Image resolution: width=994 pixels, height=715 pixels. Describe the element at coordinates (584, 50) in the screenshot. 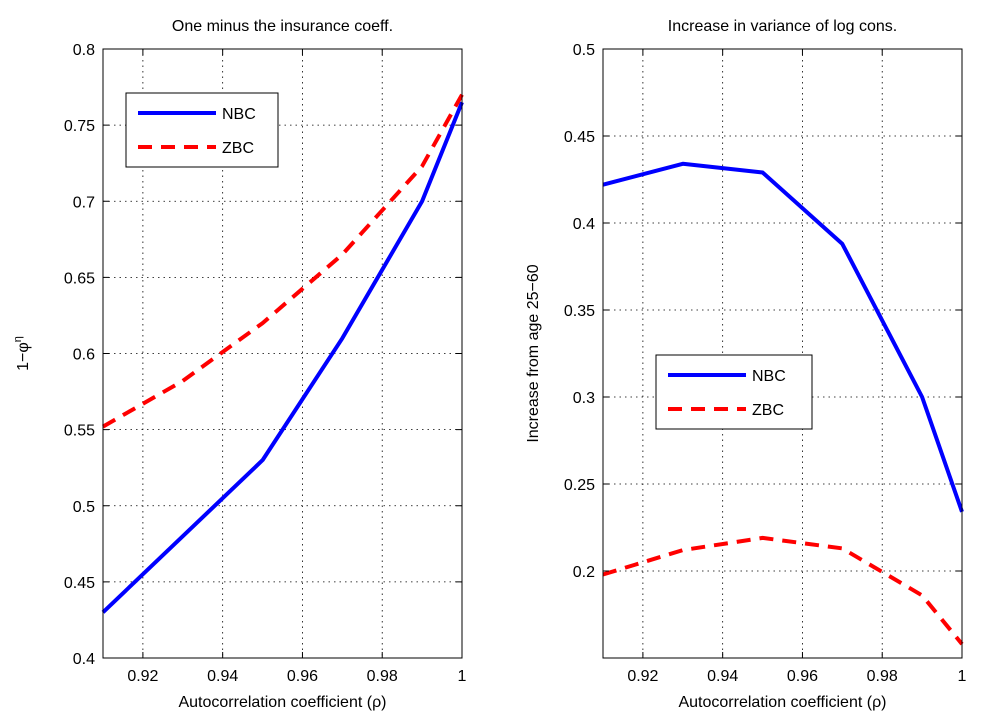

I see `right-chart-y-tick-label: 0.5` at that location.